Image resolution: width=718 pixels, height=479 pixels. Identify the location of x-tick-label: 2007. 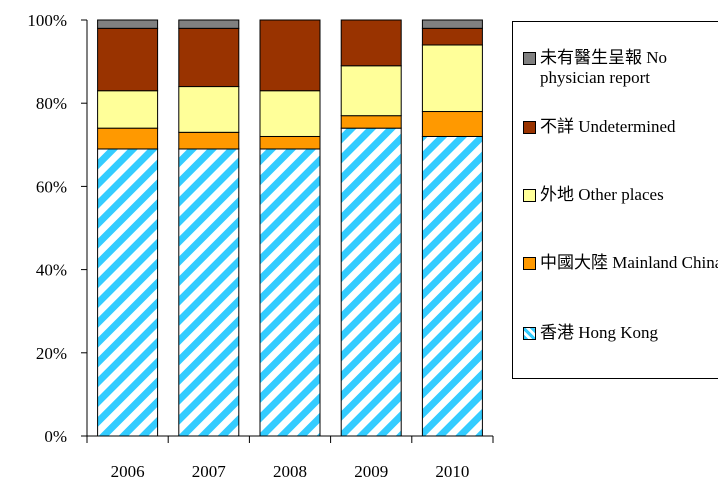
(209, 470).